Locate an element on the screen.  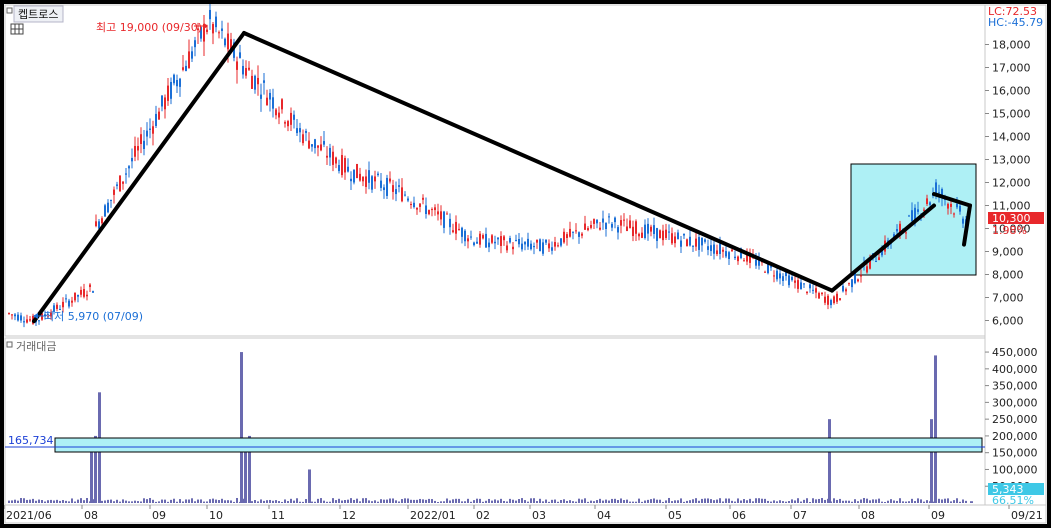
price-tick-label: 18,000 is located at coordinates (1011, 45).